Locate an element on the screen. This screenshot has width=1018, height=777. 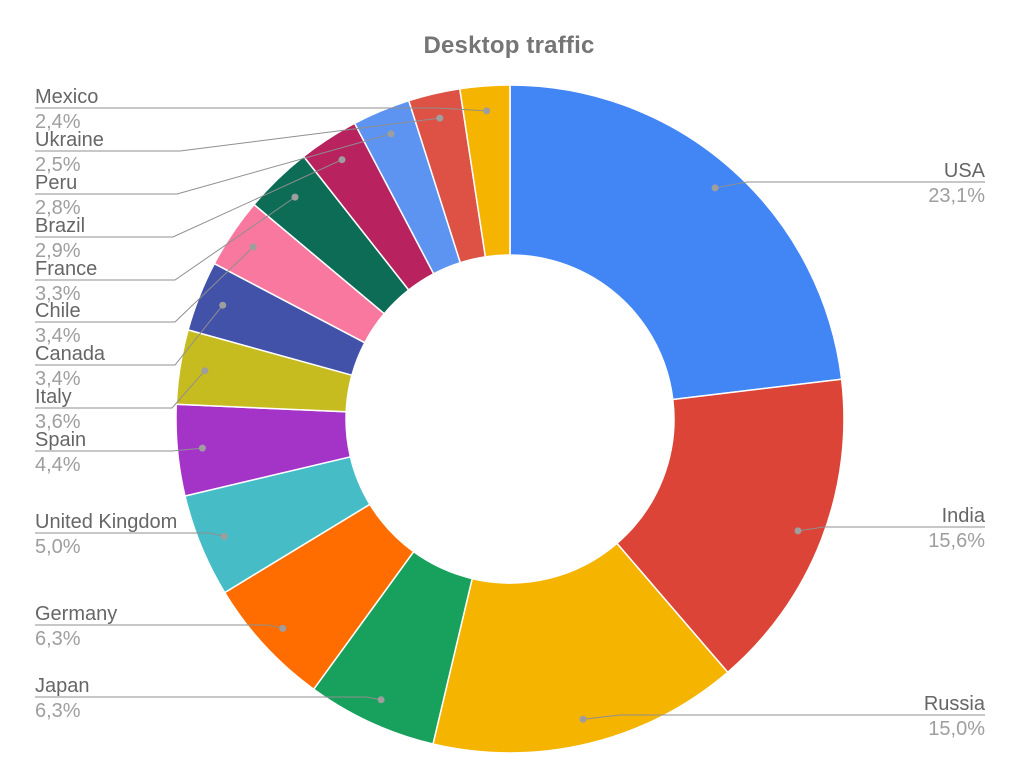
leader-dot-india is located at coordinates (798, 531).